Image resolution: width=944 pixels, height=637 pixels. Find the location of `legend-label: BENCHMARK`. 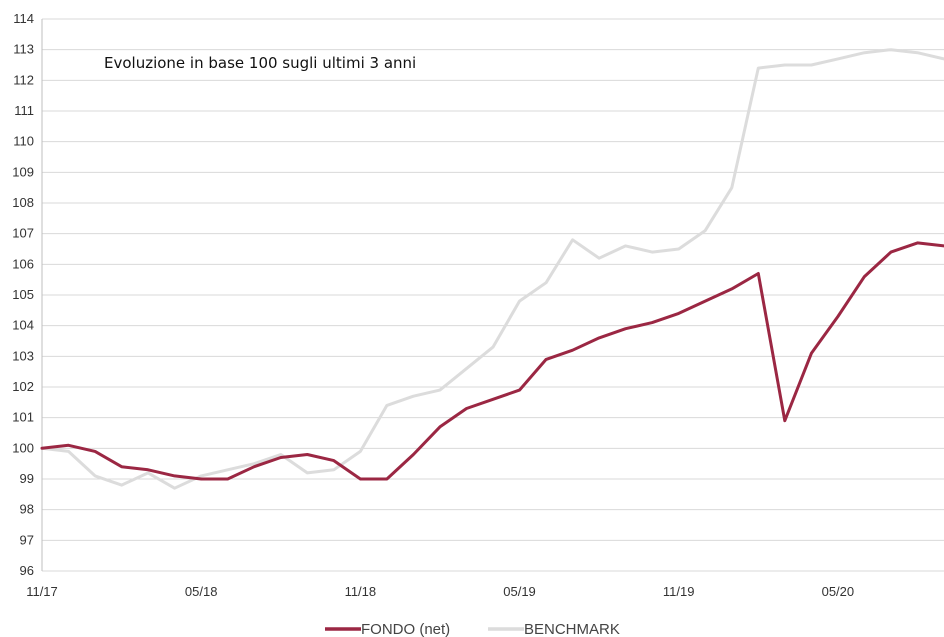

legend-label: BENCHMARK is located at coordinates (572, 629).